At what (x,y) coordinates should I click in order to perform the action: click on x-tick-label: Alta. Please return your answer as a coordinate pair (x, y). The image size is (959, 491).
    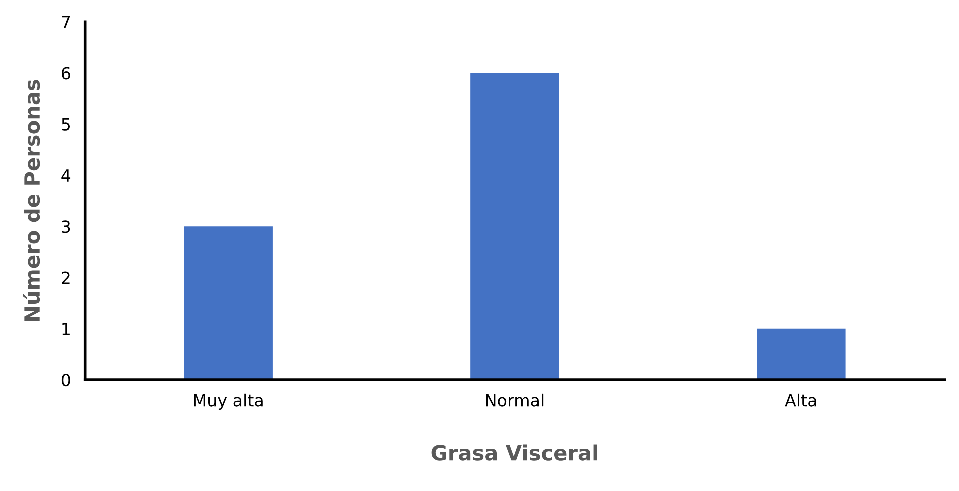
    Looking at the image, I should click on (800, 400).